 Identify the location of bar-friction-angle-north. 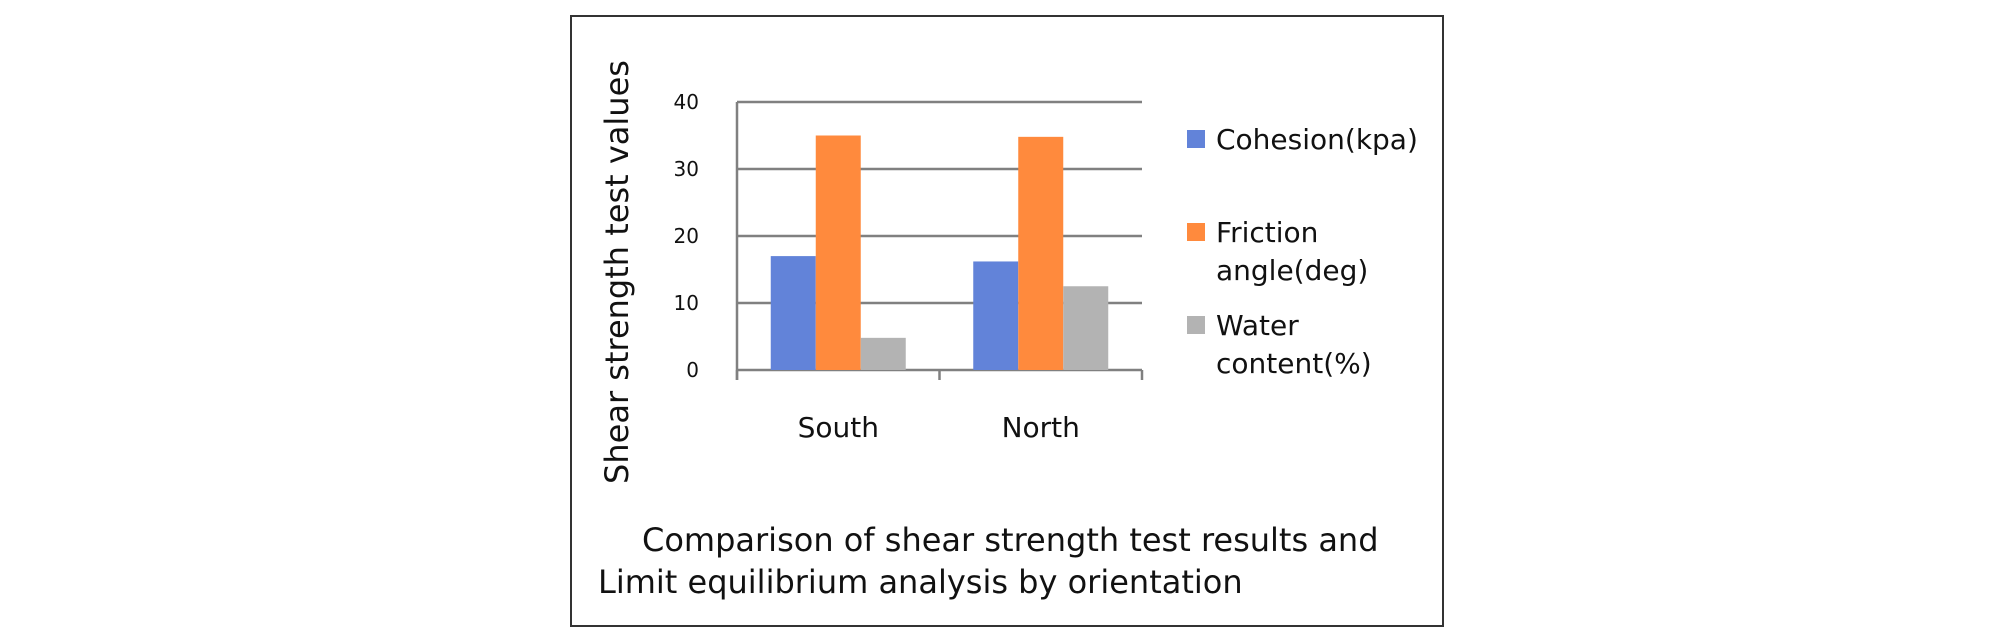
(1041, 253).